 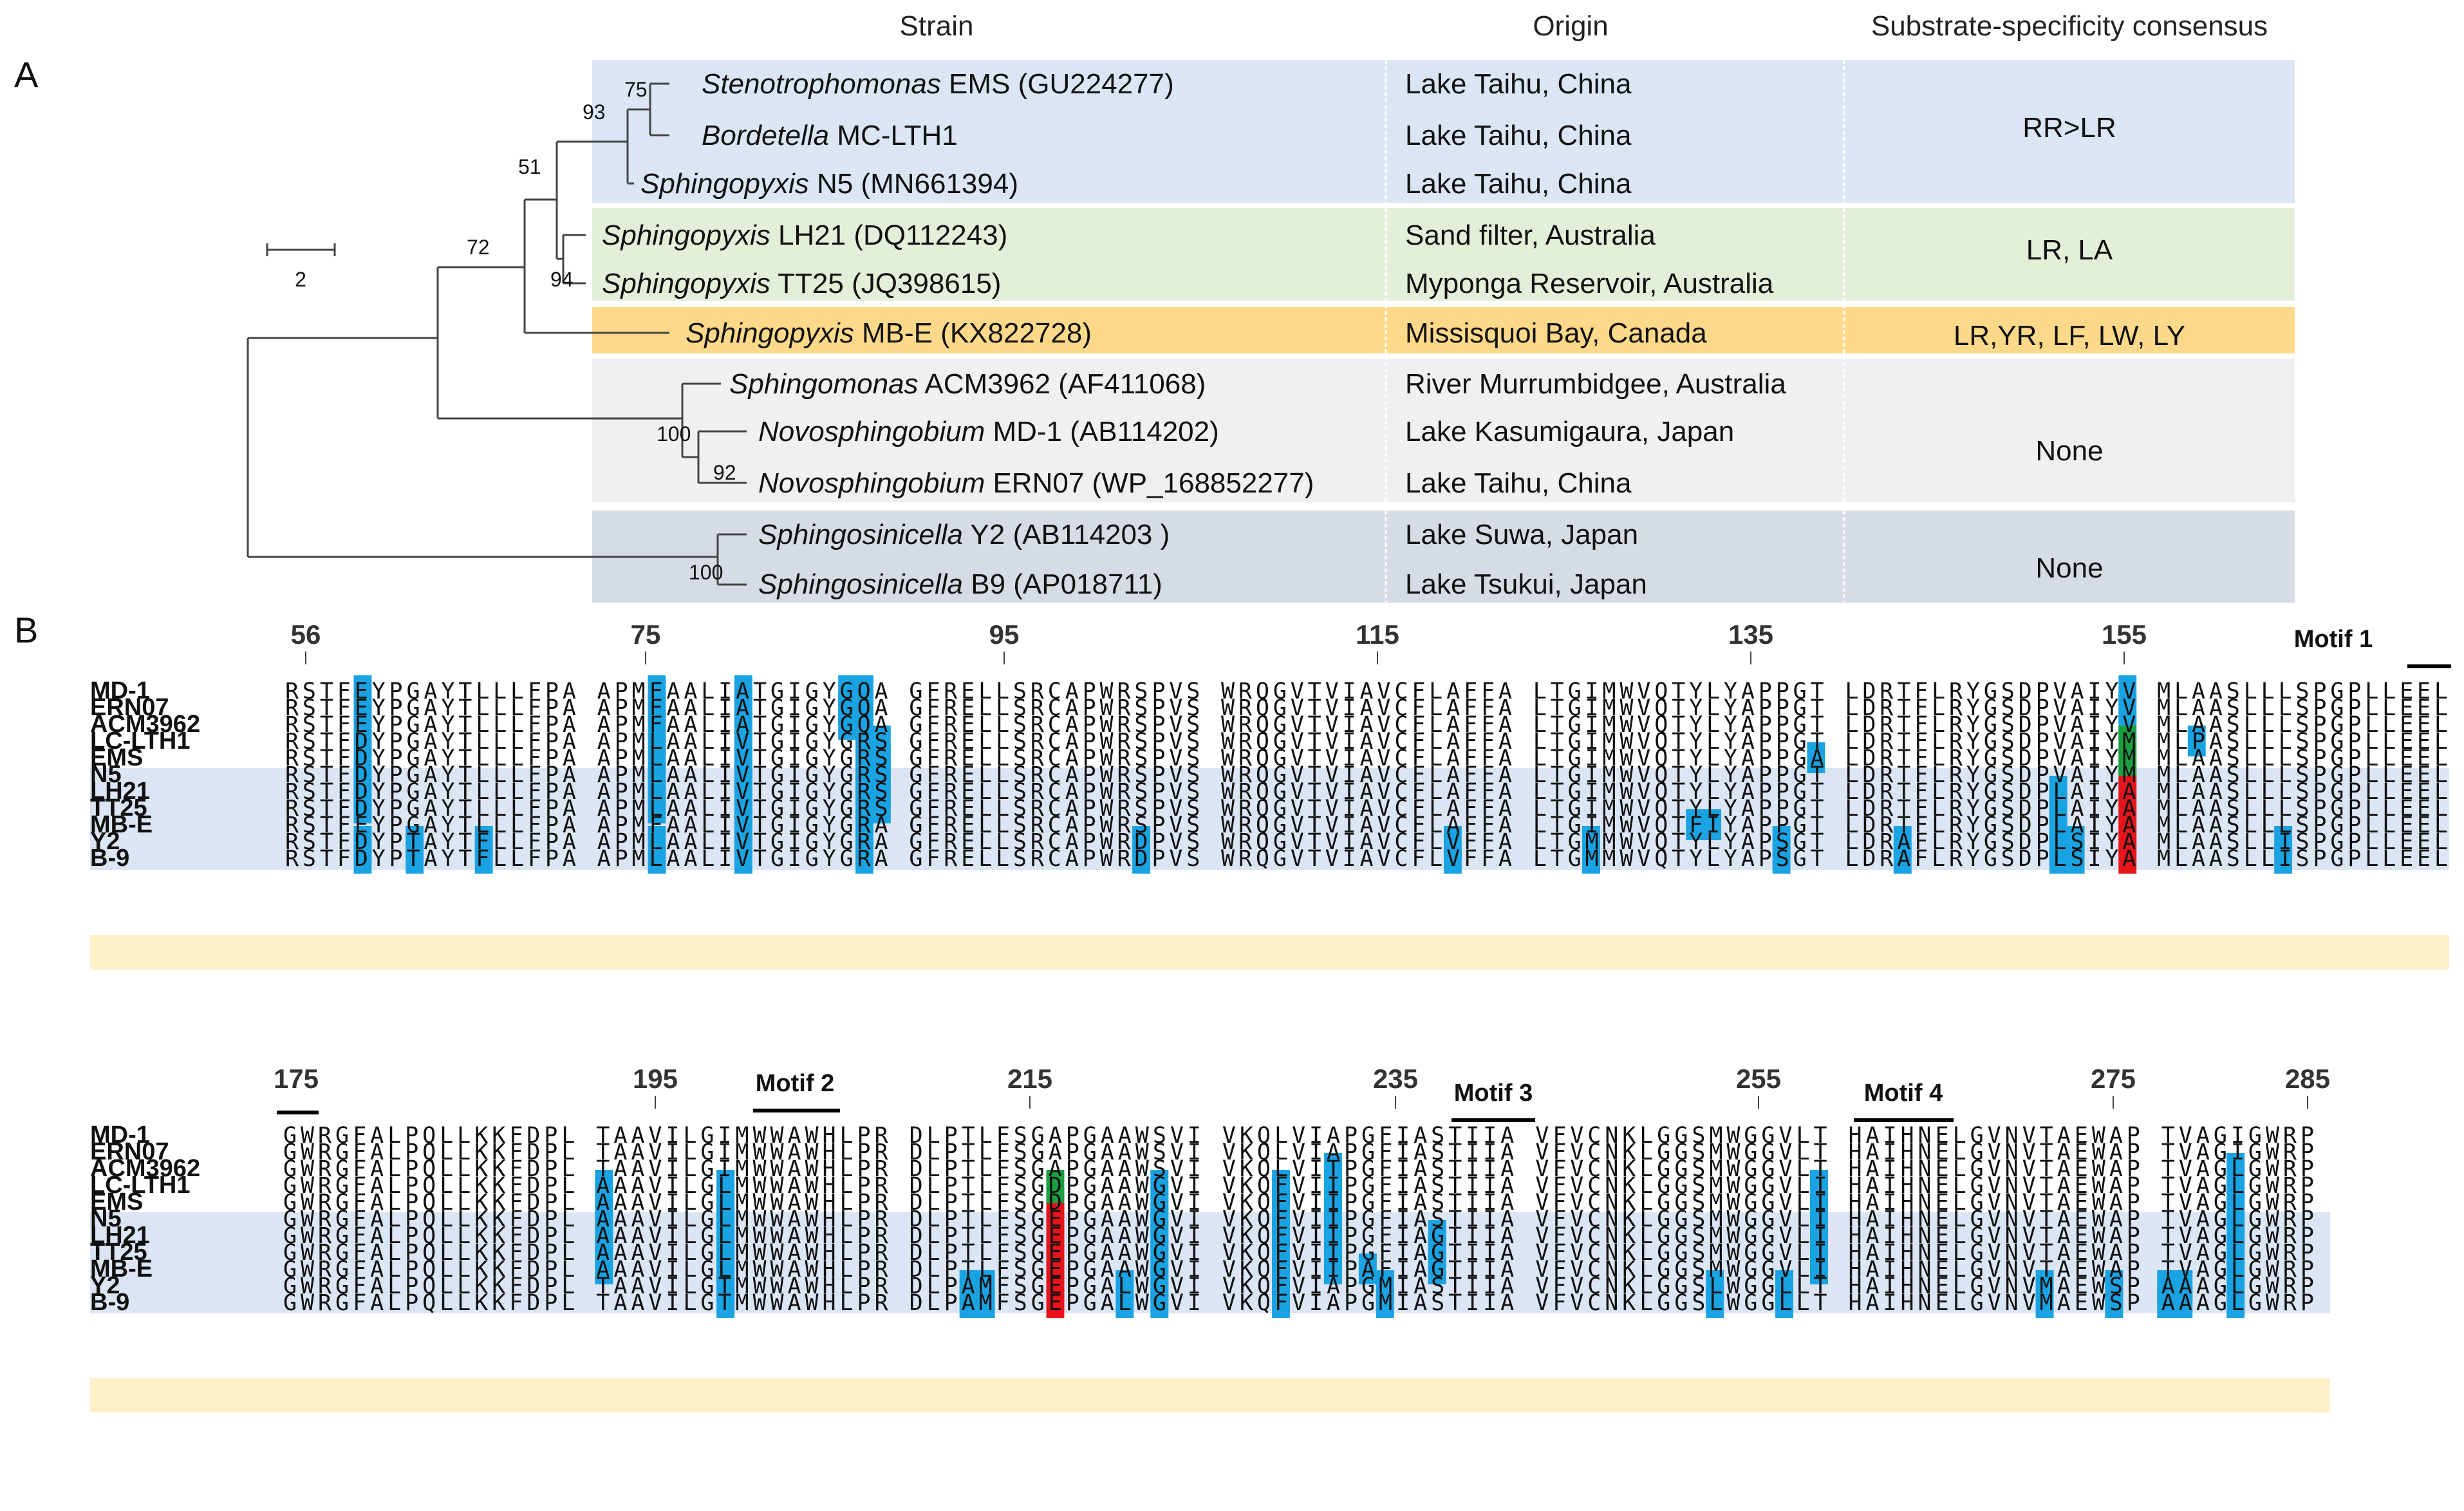 What do you see at coordinates (937, 26) in the screenshot?
I see `header-strain: Strain` at bounding box center [937, 26].